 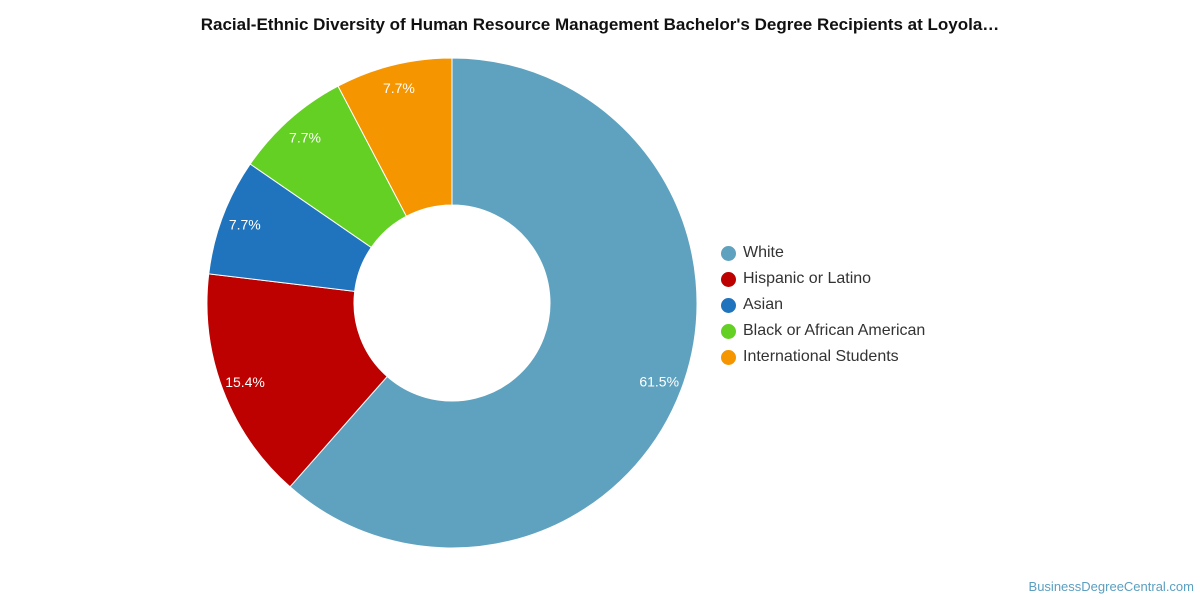 What do you see at coordinates (659, 381) in the screenshot?
I see `slice-value-label: 61.5%` at bounding box center [659, 381].